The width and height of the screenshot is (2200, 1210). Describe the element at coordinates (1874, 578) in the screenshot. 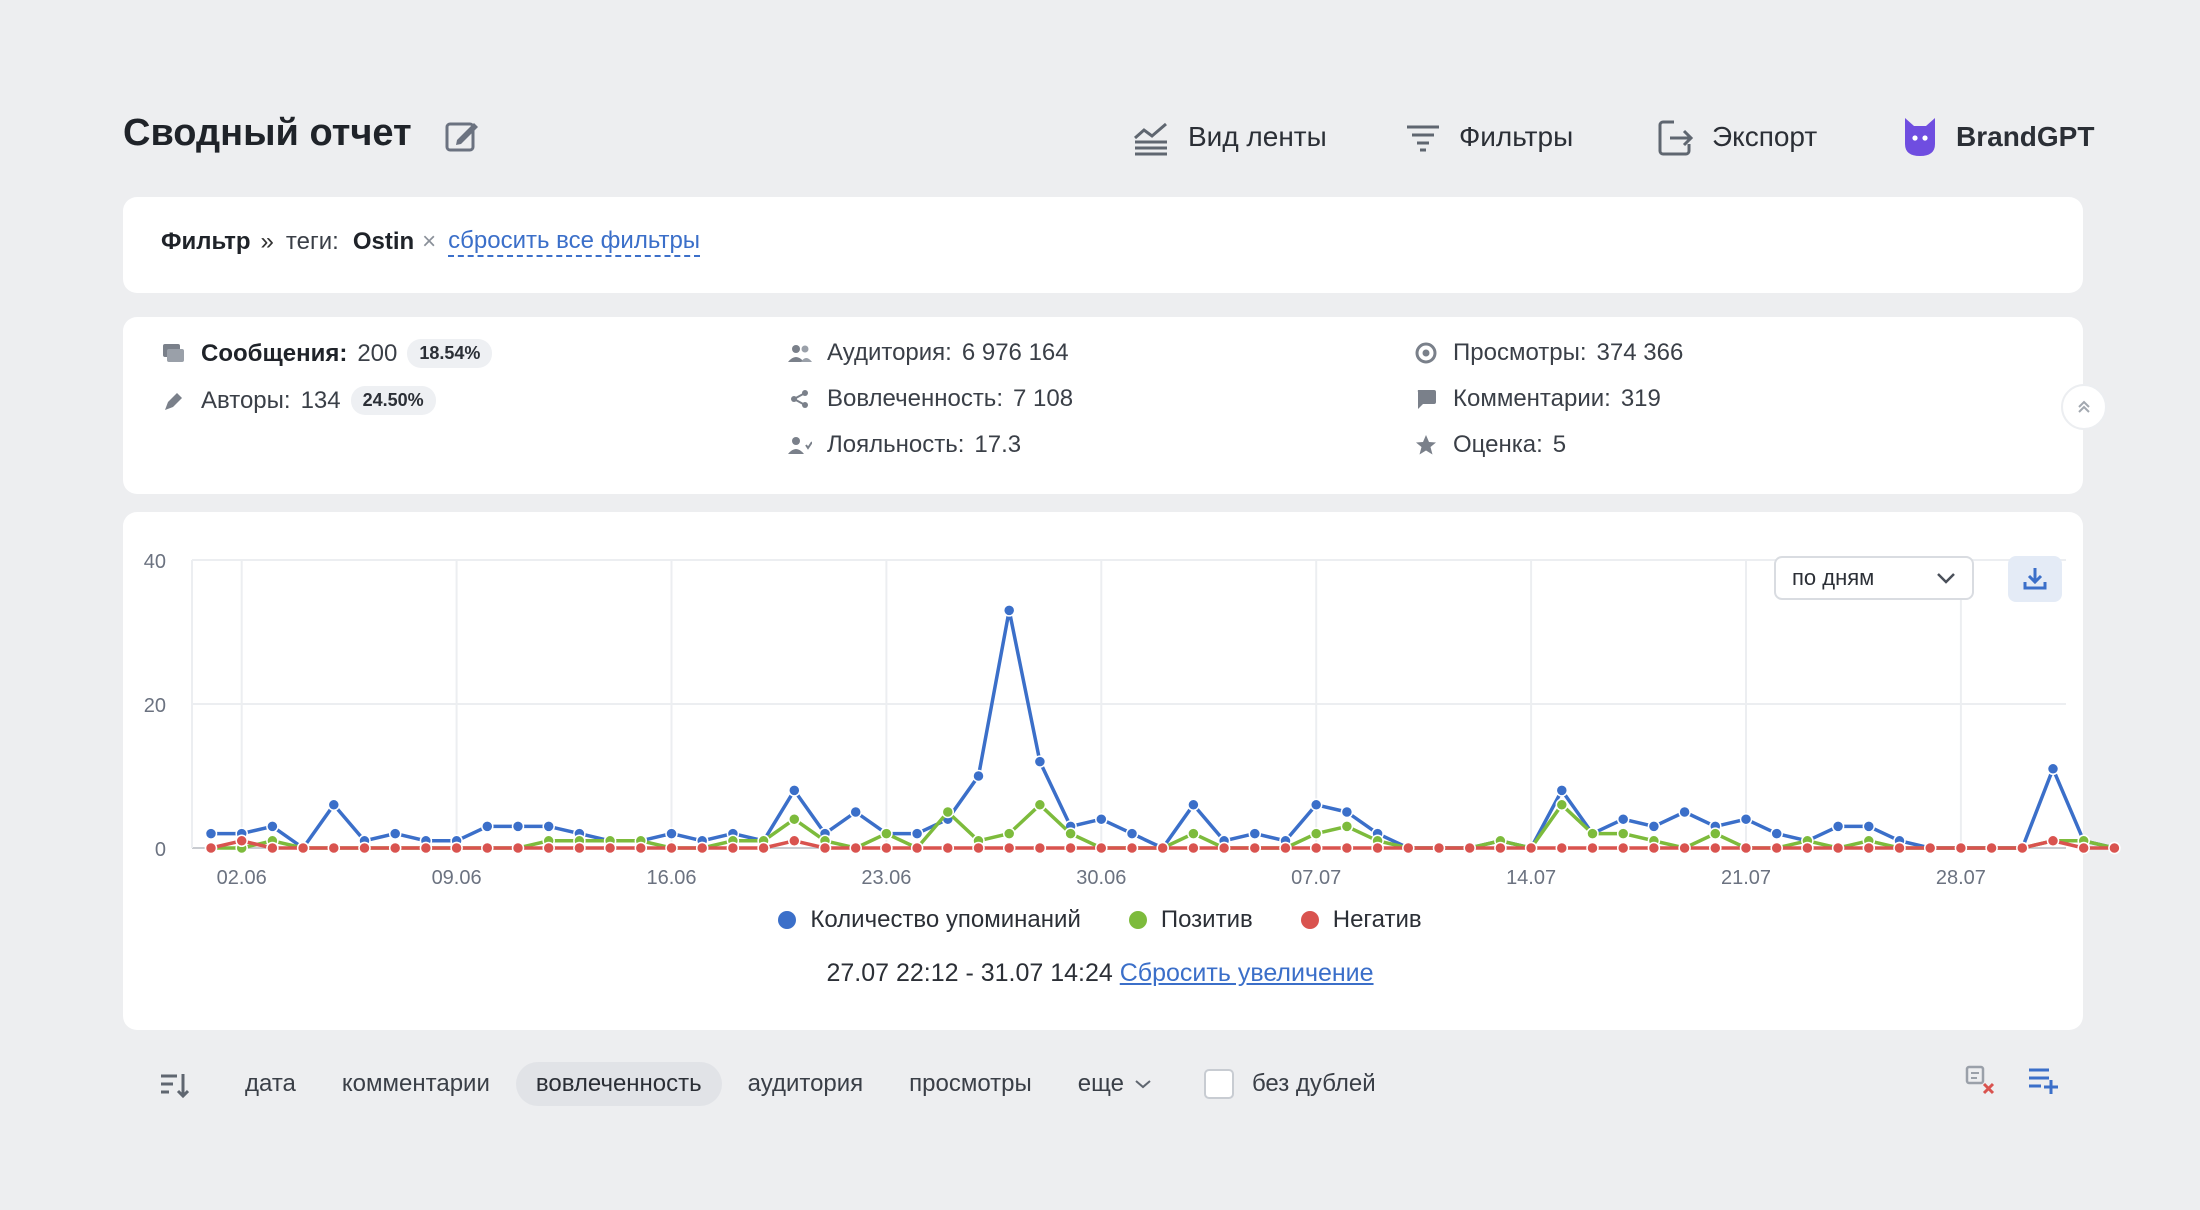

I see `period-select: по дням` at that location.